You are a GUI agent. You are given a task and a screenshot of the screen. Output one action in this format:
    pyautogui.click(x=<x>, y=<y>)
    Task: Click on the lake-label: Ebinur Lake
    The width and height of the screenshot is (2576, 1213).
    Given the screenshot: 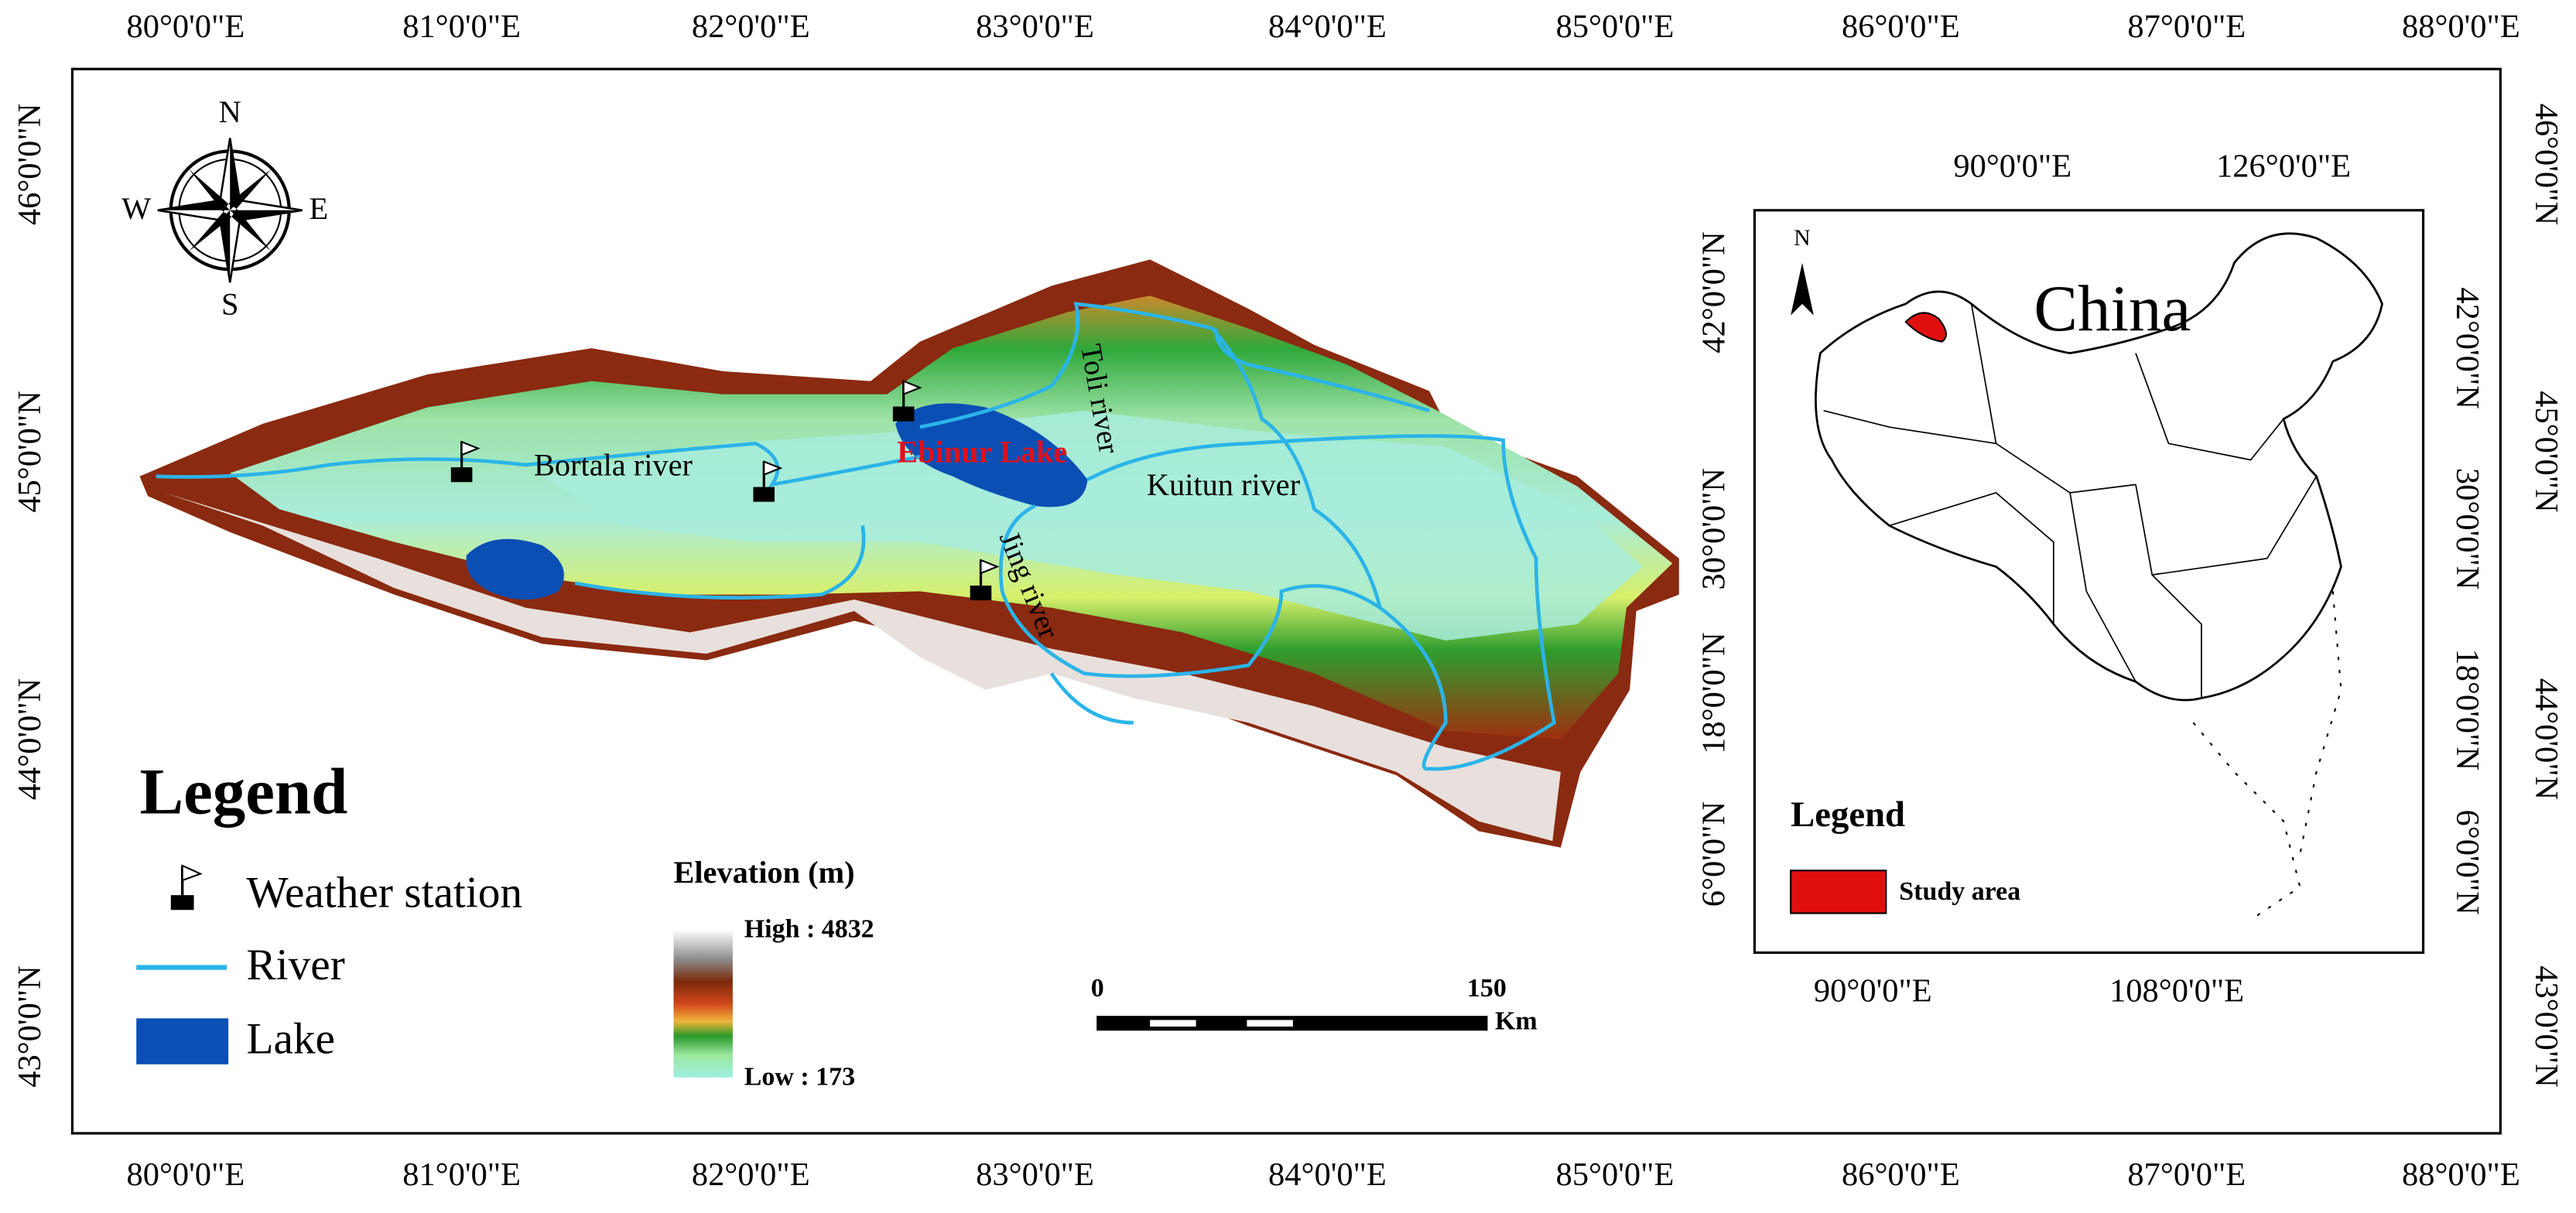 What is the action you would take?
    pyautogui.click(x=982, y=451)
    